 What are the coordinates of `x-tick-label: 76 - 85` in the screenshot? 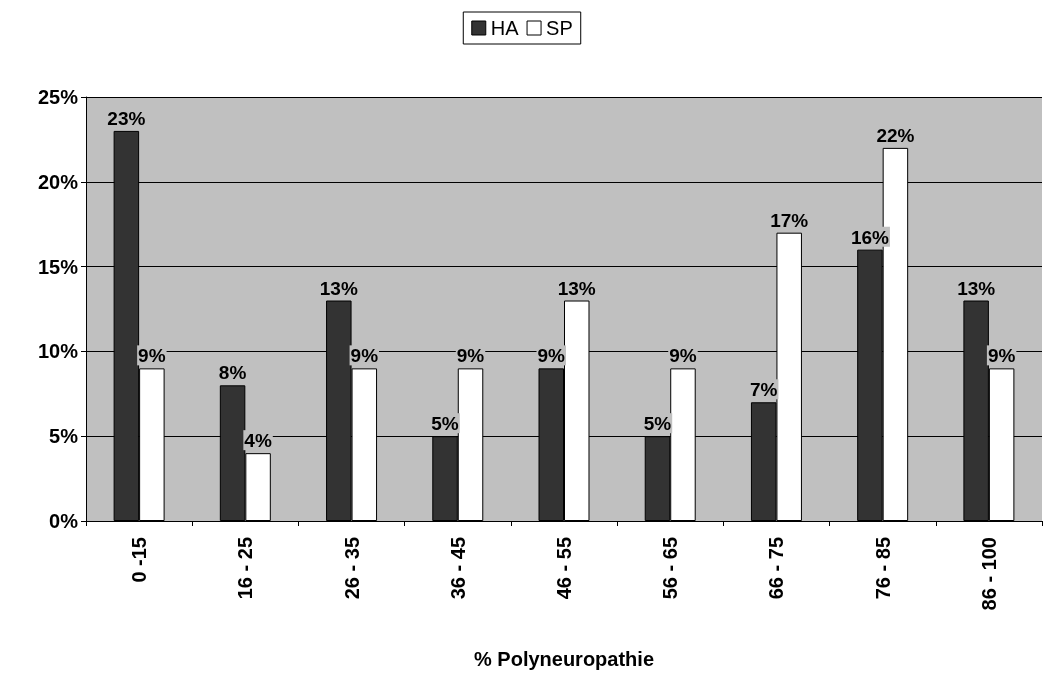 It's located at (882, 568).